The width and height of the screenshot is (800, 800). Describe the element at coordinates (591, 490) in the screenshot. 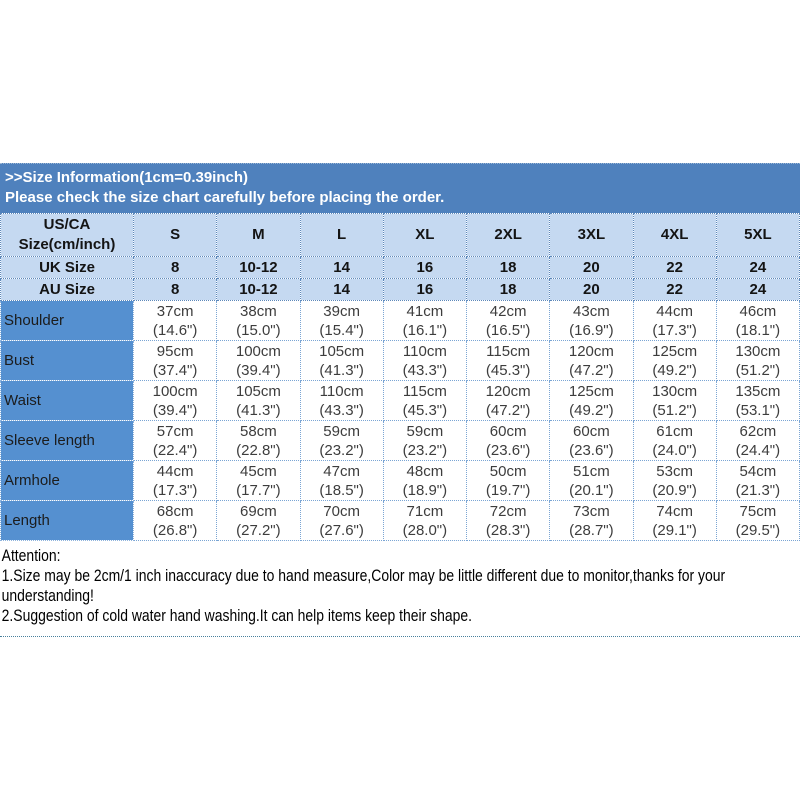

I see `measurement-inch: (20.1")` at that location.